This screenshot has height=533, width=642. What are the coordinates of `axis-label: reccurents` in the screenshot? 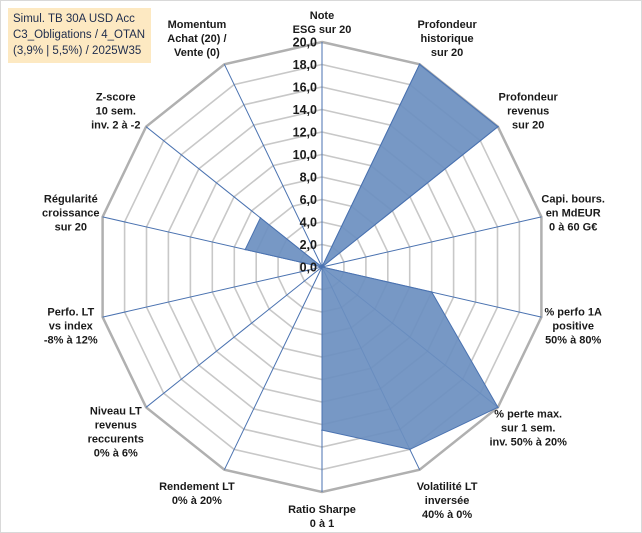 It's located at (116, 440).